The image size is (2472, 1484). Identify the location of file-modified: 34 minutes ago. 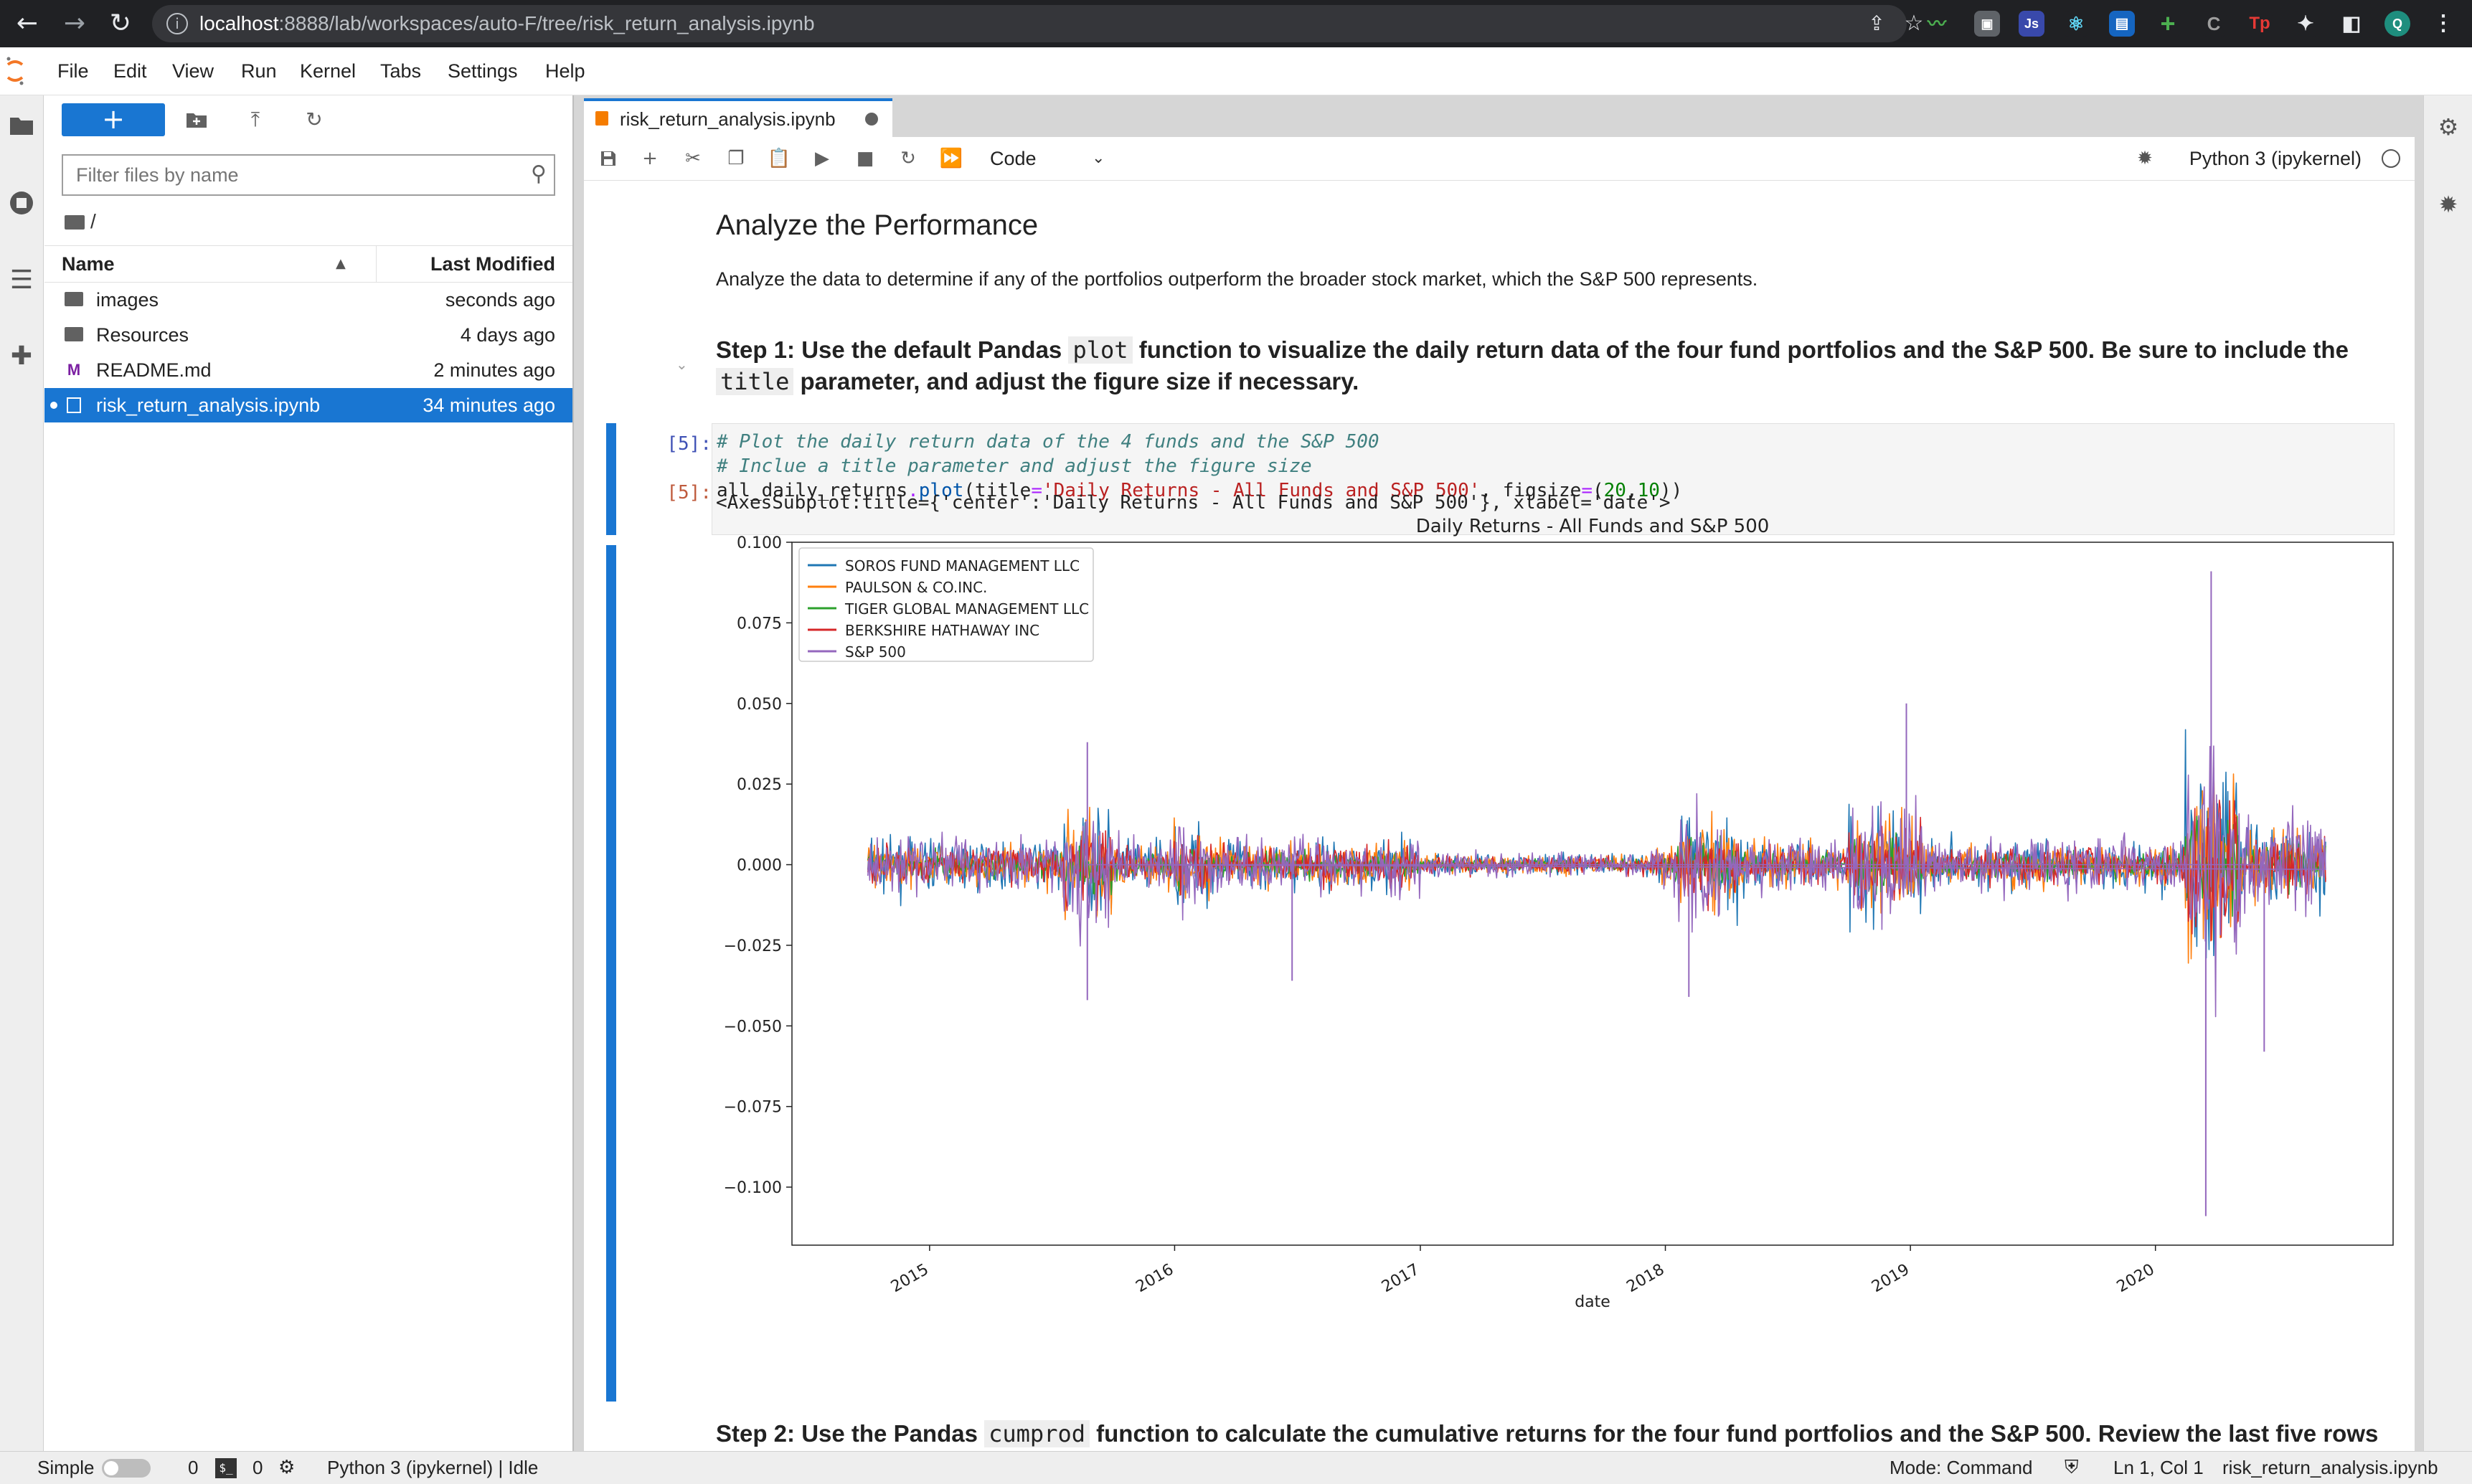
(489, 405).